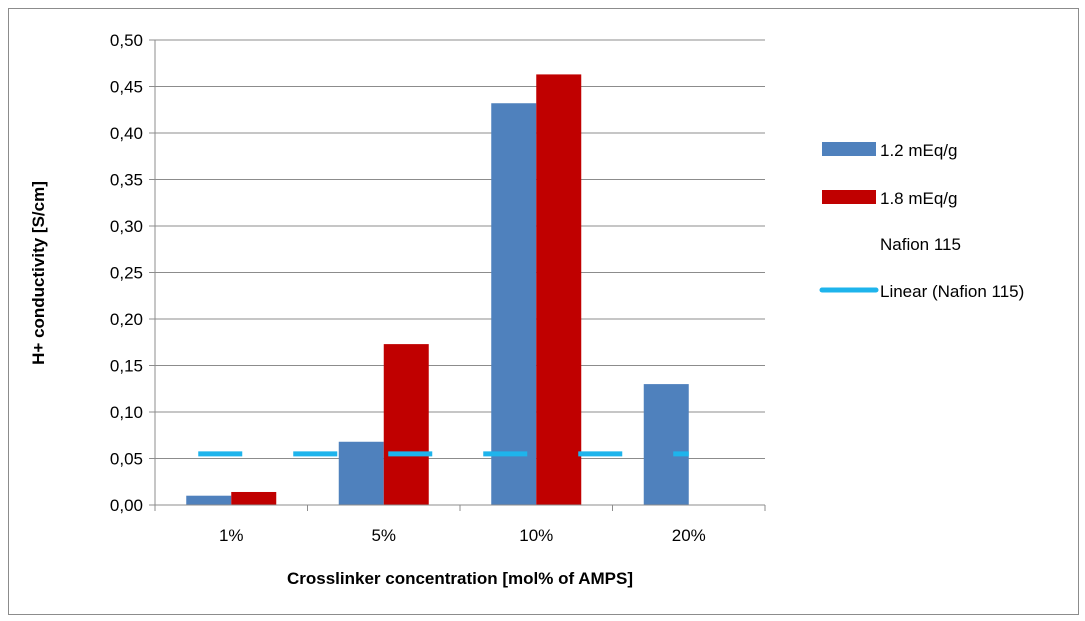  What do you see at coordinates (919, 150) in the screenshot?
I see `legend-label-1-2-meq: 1.2 mEq/g` at bounding box center [919, 150].